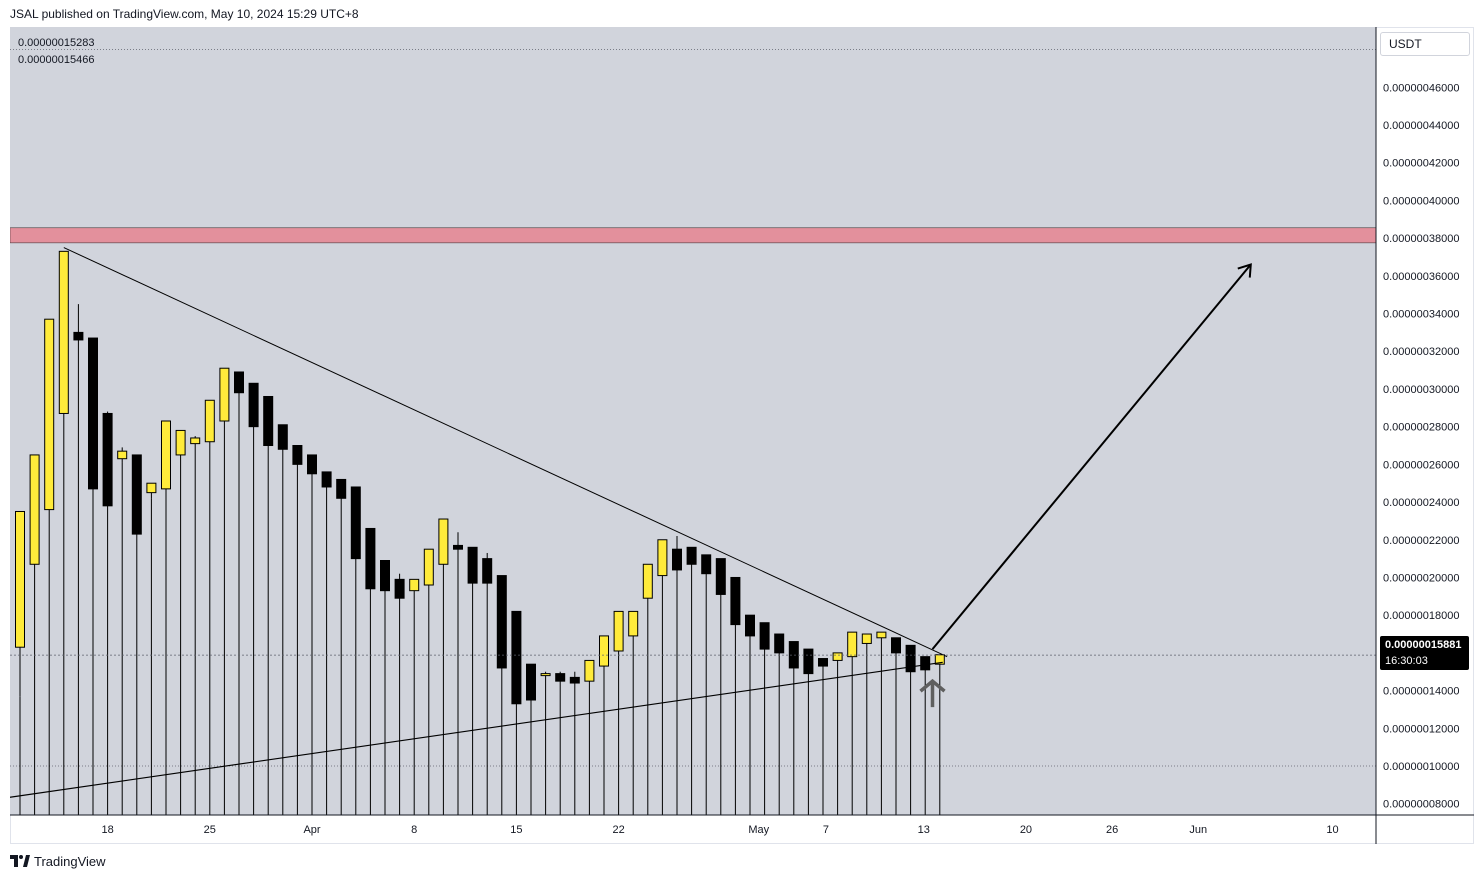 Image resolution: width=1484 pixels, height=879 pixels. What do you see at coordinates (1421, 277) in the screenshot?
I see `price-axis-label: 0.00000036000` at bounding box center [1421, 277].